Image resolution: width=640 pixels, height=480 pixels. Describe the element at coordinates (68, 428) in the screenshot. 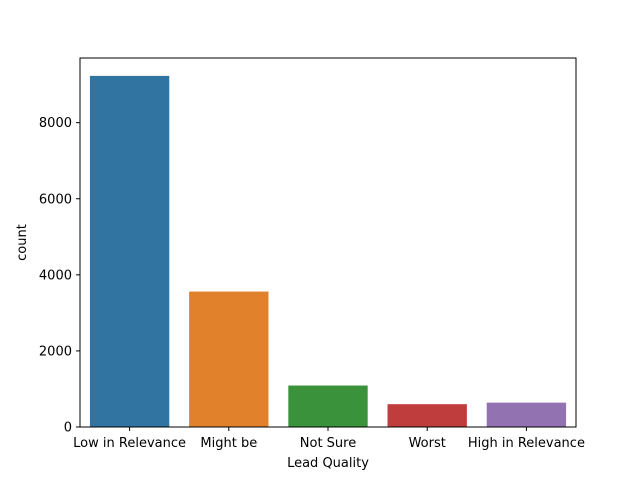

I see `y-tick-label: 0` at that location.